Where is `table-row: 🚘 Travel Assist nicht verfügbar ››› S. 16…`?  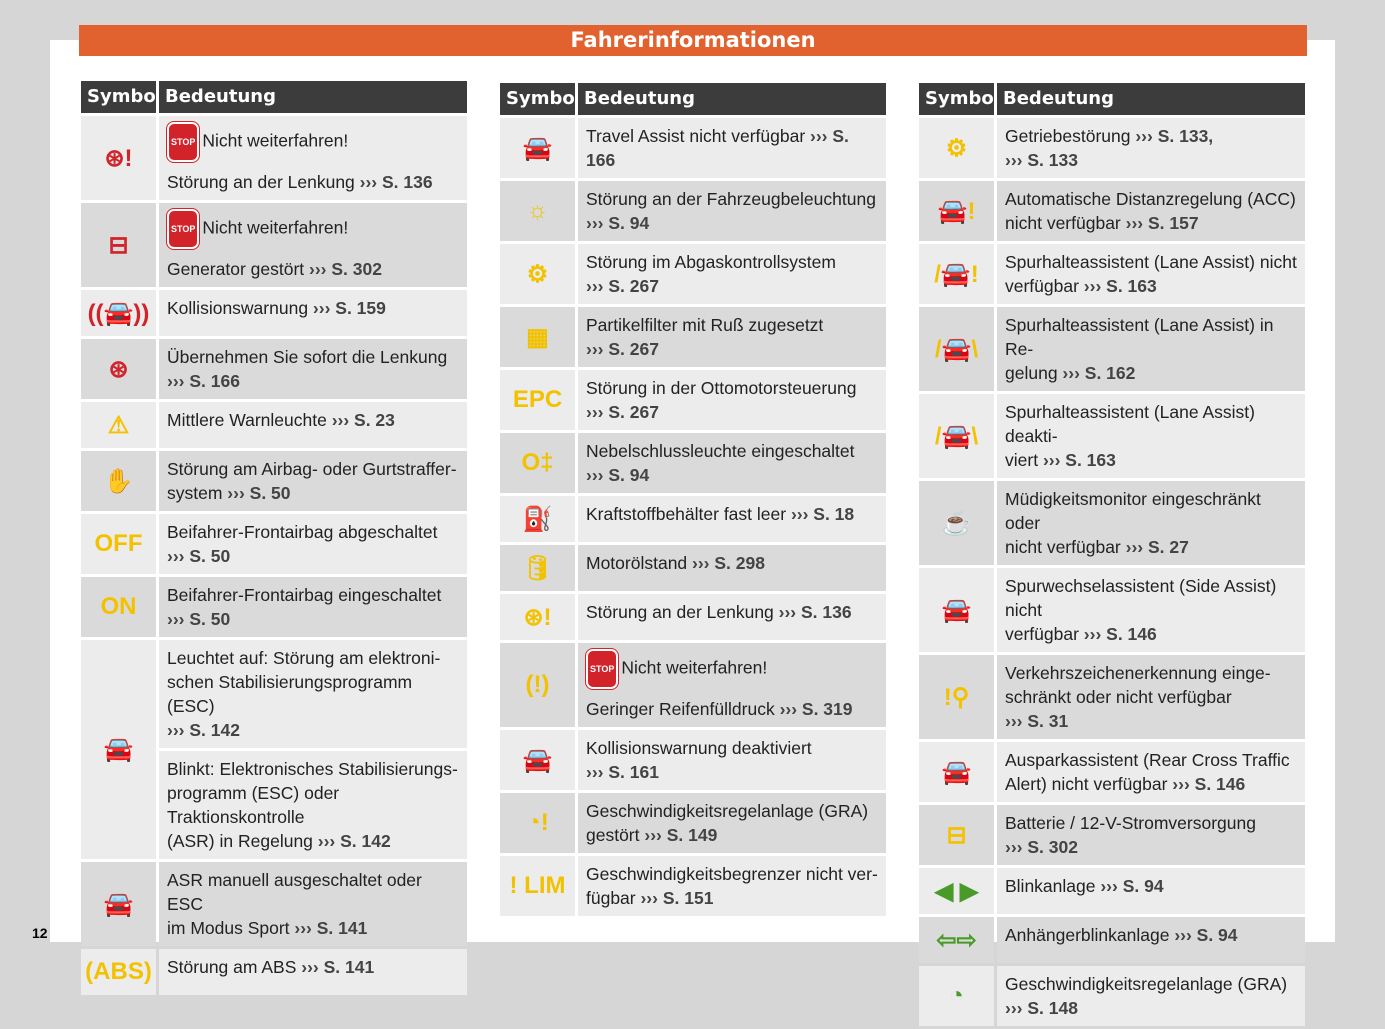
table-row: 🚘 Travel Assist nicht verfügbar ››› S. 16… is located at coordinates (693, 148).